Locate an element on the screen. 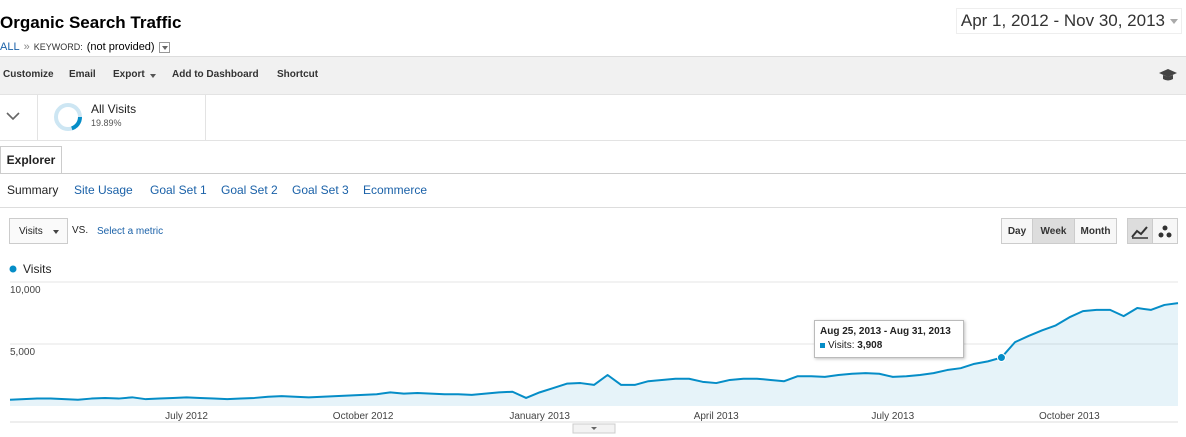  subtab: Goal Set 3 is located at coordinates (320, 190).